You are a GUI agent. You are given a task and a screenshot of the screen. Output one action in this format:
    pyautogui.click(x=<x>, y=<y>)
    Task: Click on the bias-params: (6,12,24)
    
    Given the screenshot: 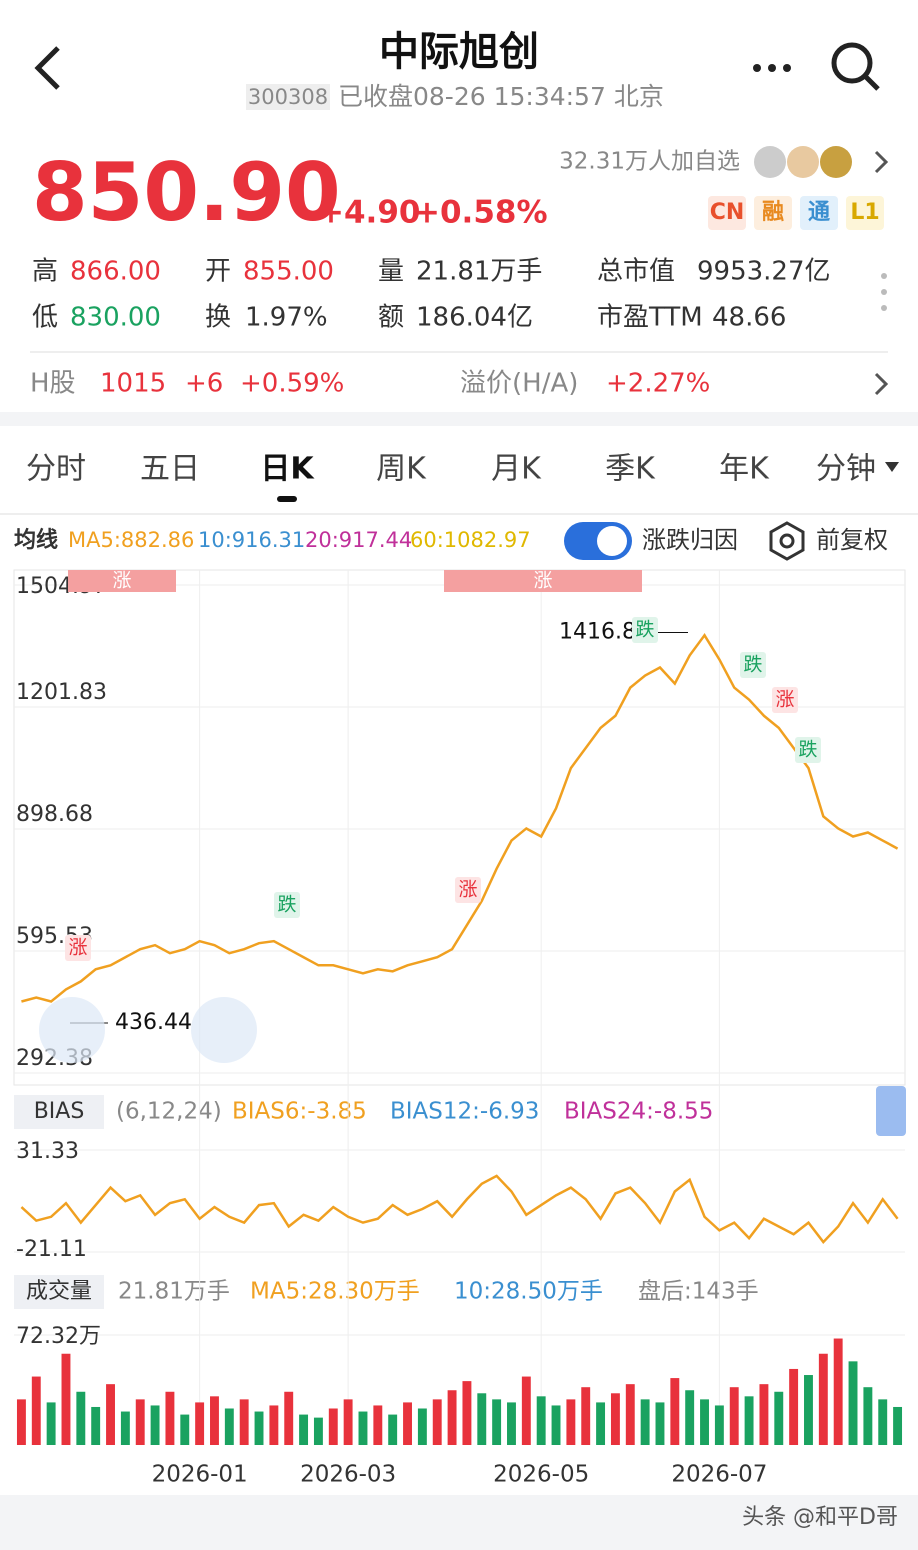 What is the action you would take?
    pyautogui.click(x=169, y=1112)
    